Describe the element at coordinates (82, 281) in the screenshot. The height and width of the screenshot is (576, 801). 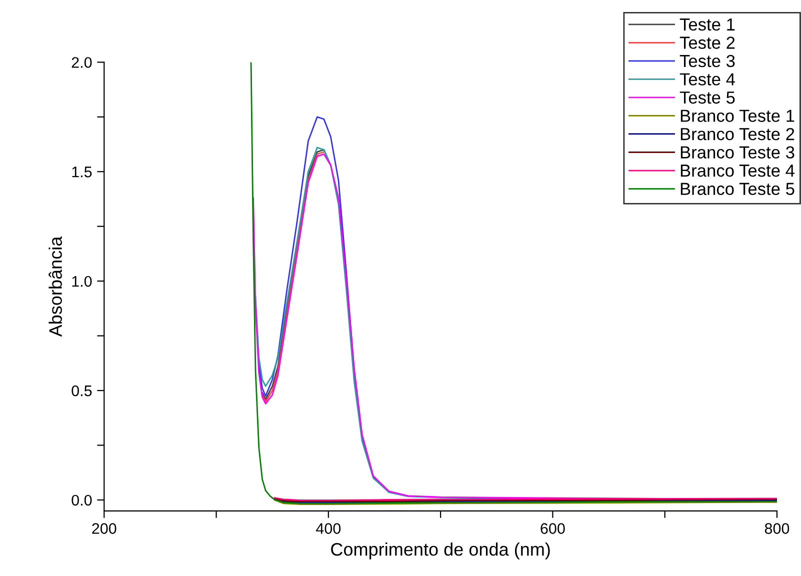
I see `text: 1.0` at that location.